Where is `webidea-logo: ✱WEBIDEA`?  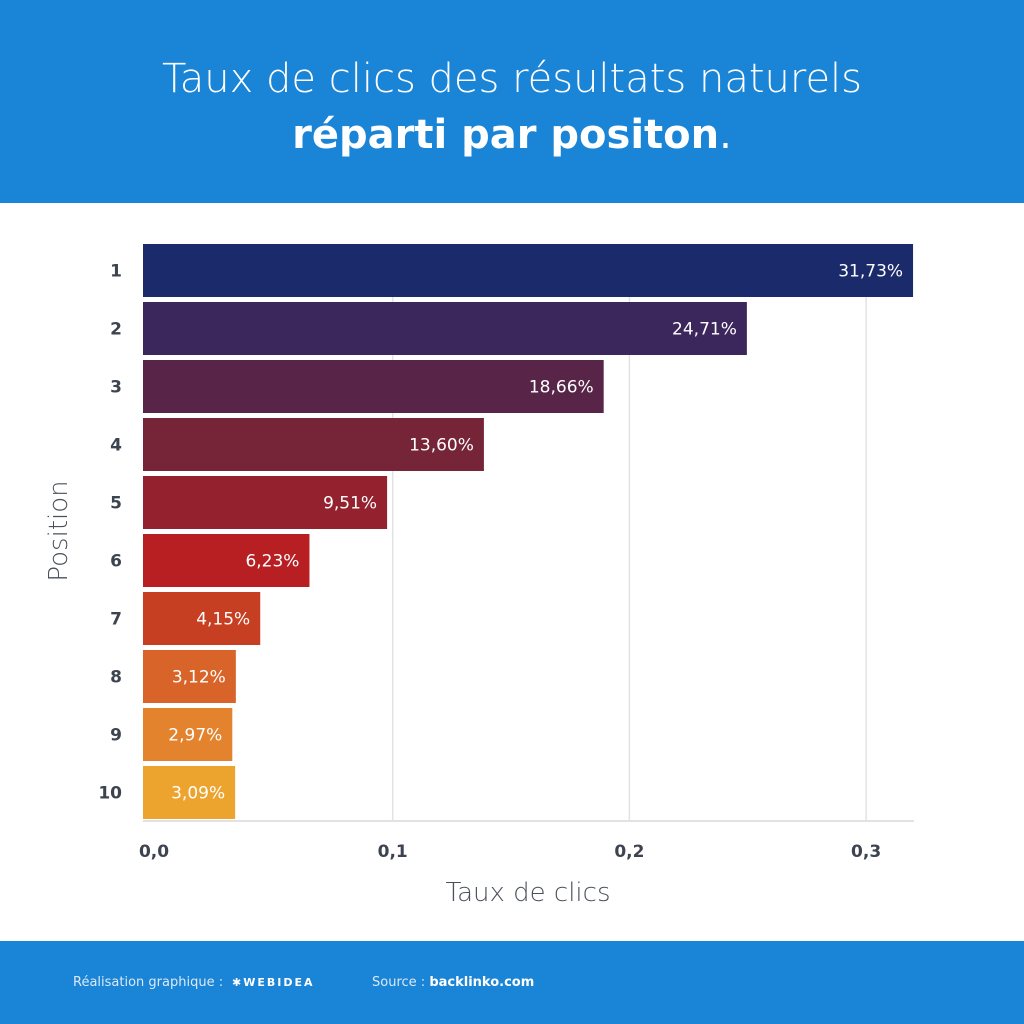
webidea-logo: ✱WEBIDEA is located at coordinates (273, 982).